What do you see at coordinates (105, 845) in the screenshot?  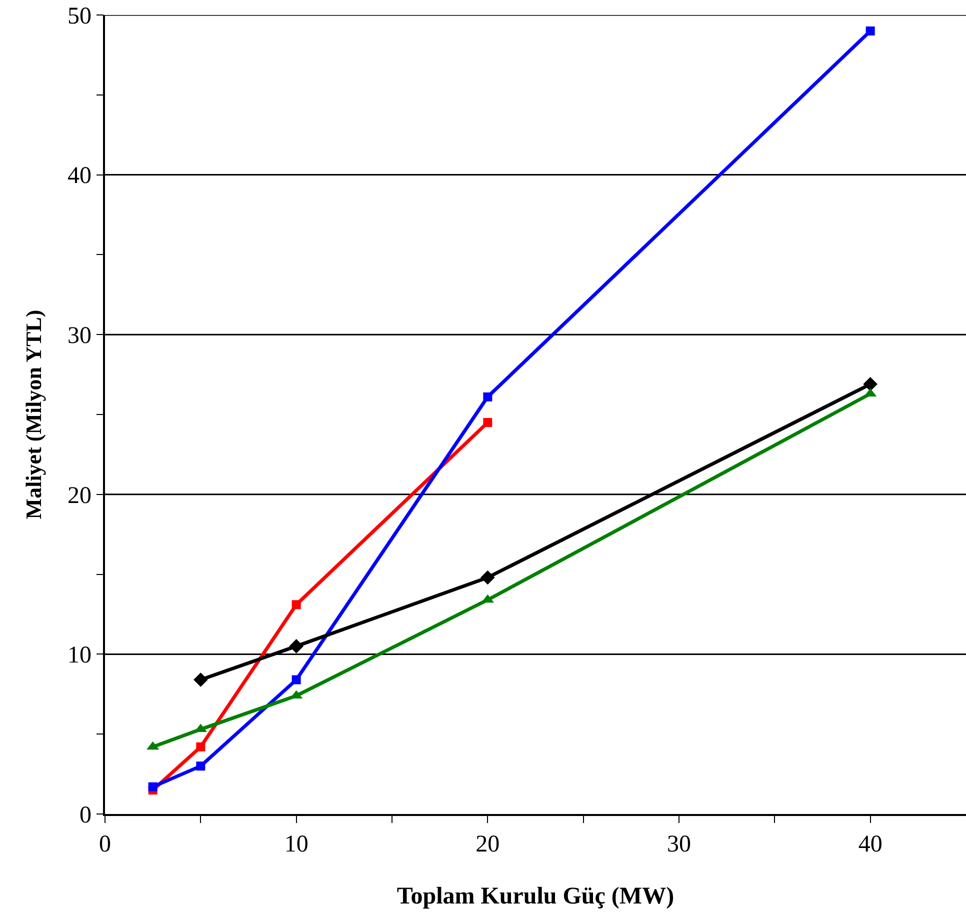 I see `x-tick-label: 0` at bounding box center [105, 845].